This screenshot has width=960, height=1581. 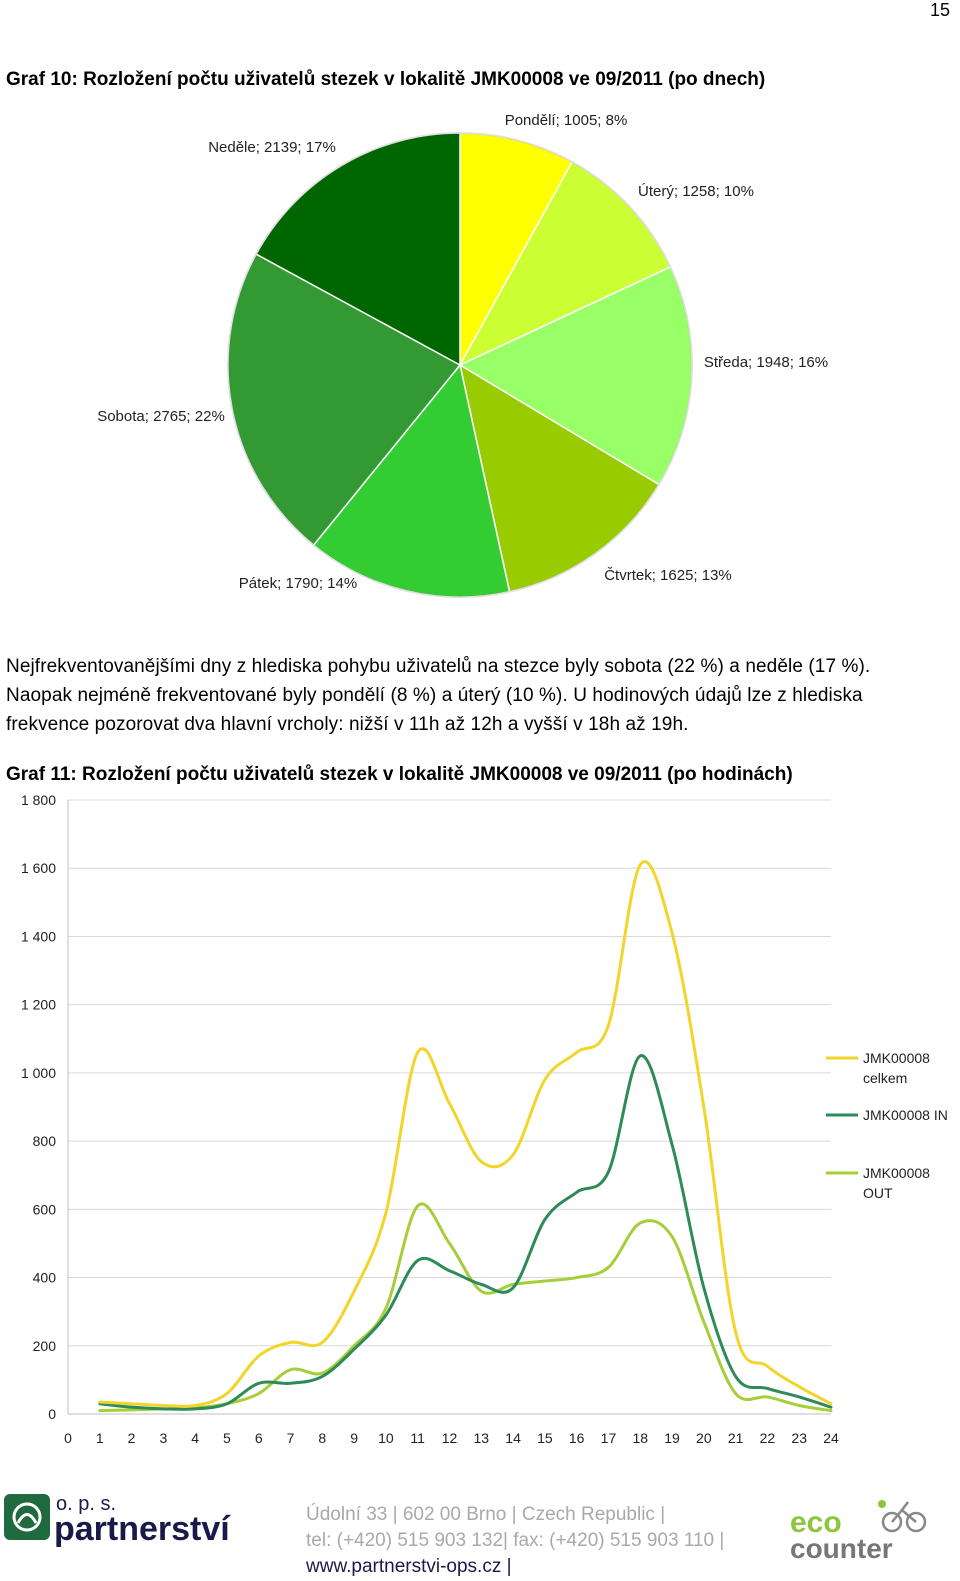 I want to click on y-tick-label: 200, so click(x=45, y=1346).